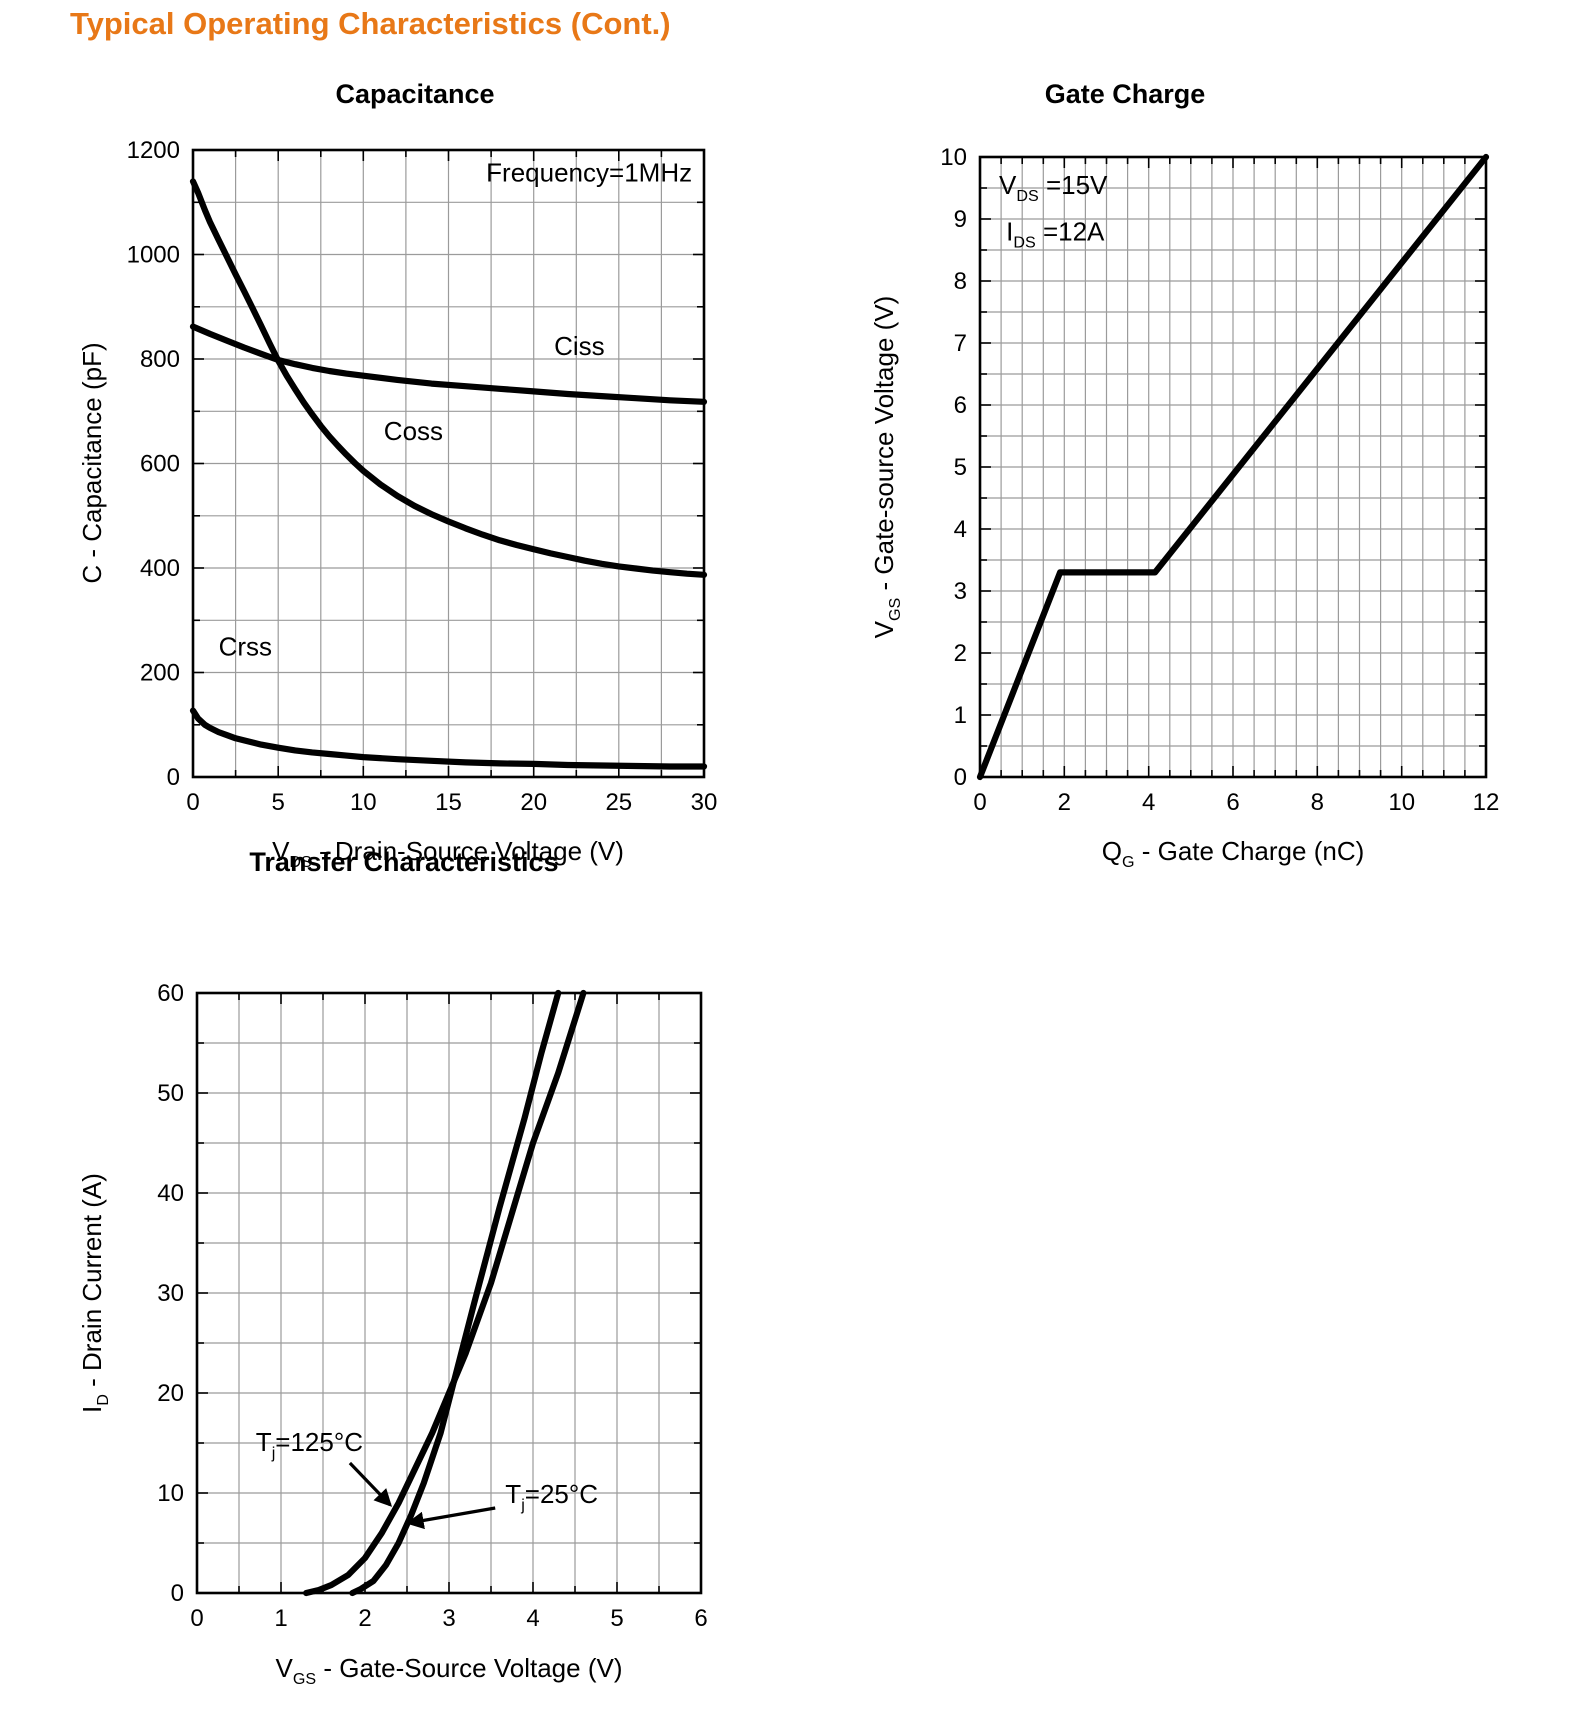  I want to click on annotation-arrow-tj-125-c, so click(370, 1484).